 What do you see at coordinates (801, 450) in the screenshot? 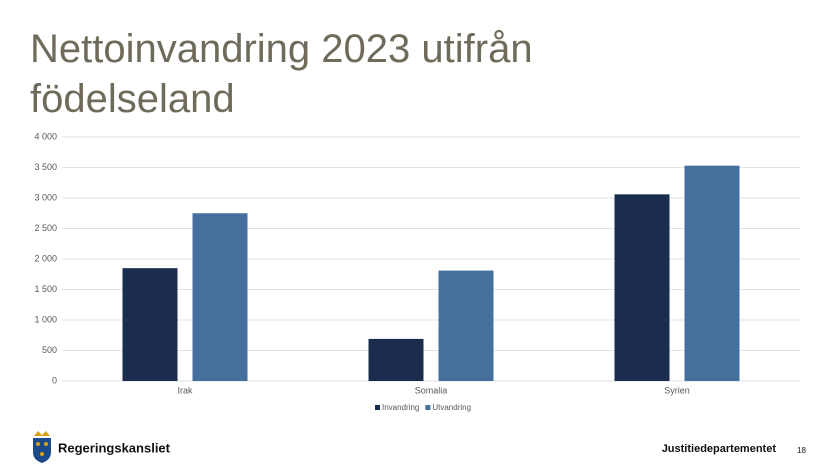
I see `page-number: 18` at bounding box center [801, 450].